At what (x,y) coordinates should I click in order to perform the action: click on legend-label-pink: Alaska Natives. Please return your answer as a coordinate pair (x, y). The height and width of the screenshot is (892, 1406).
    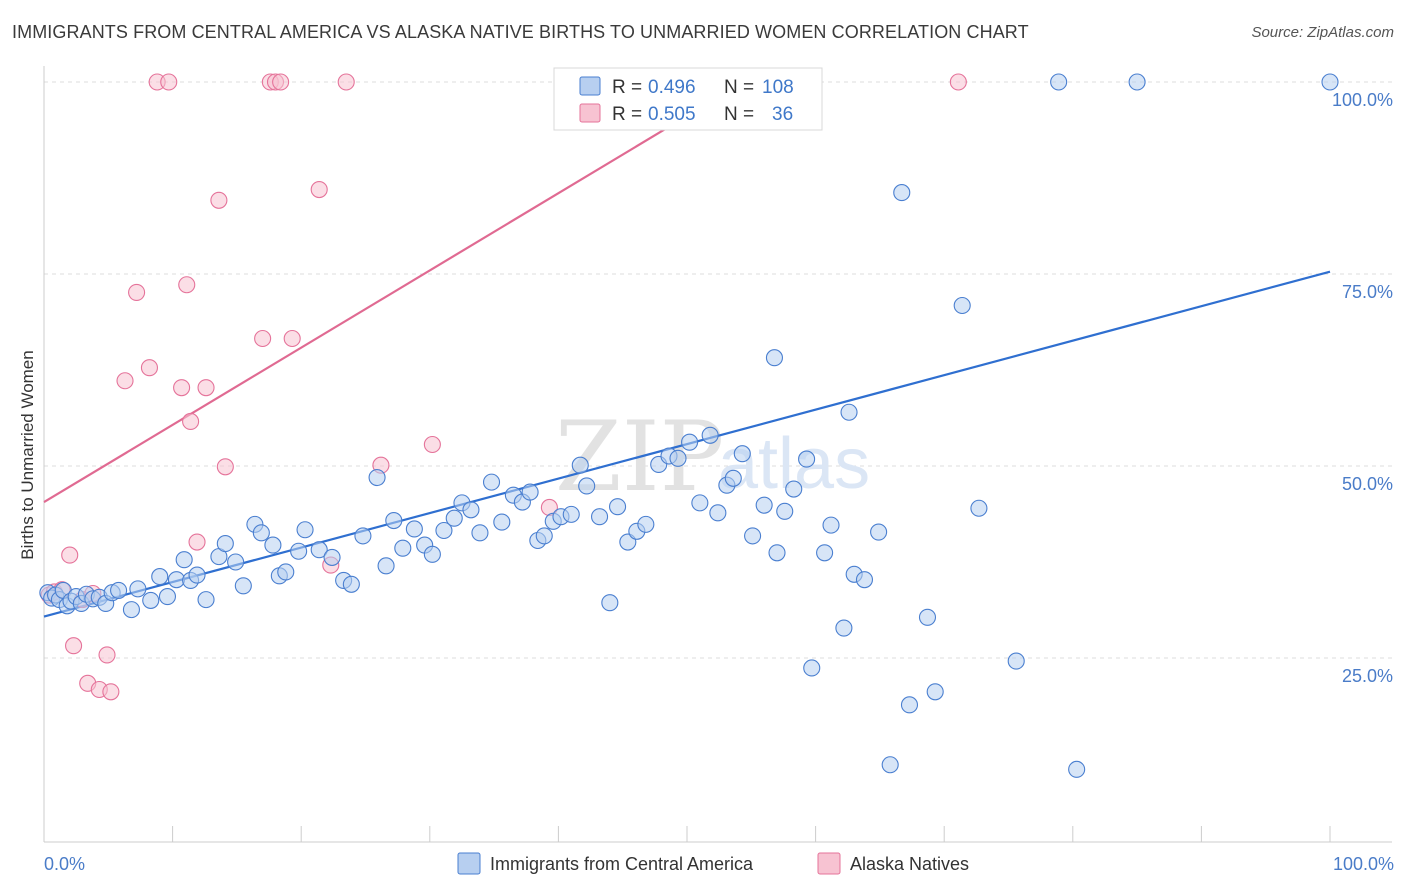
    Looking at the image, I should click on (909, 864).